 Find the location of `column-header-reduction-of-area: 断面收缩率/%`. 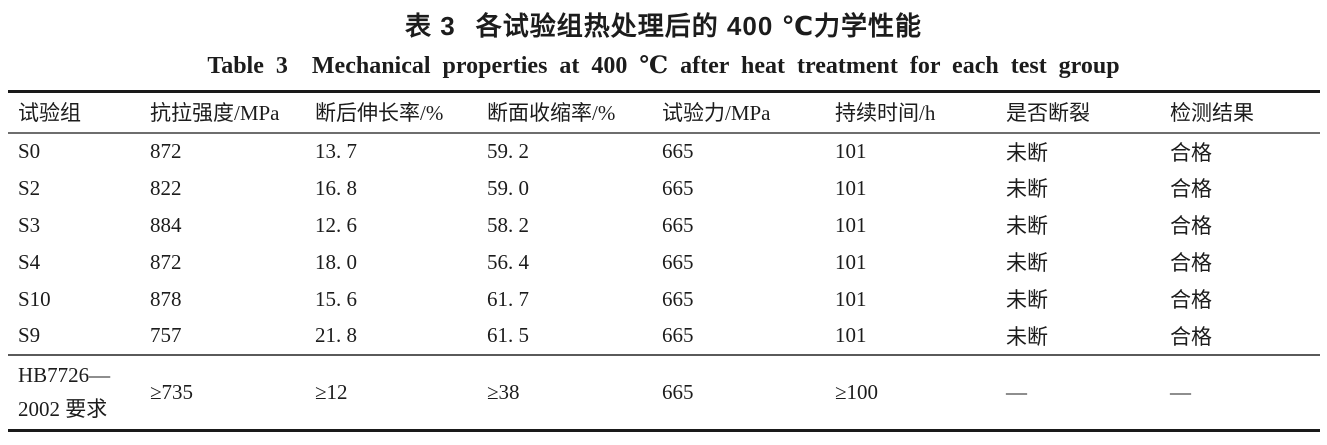

column-header-reduction-of-area: 断面收缩率/% is located at coordinates (551, 113).